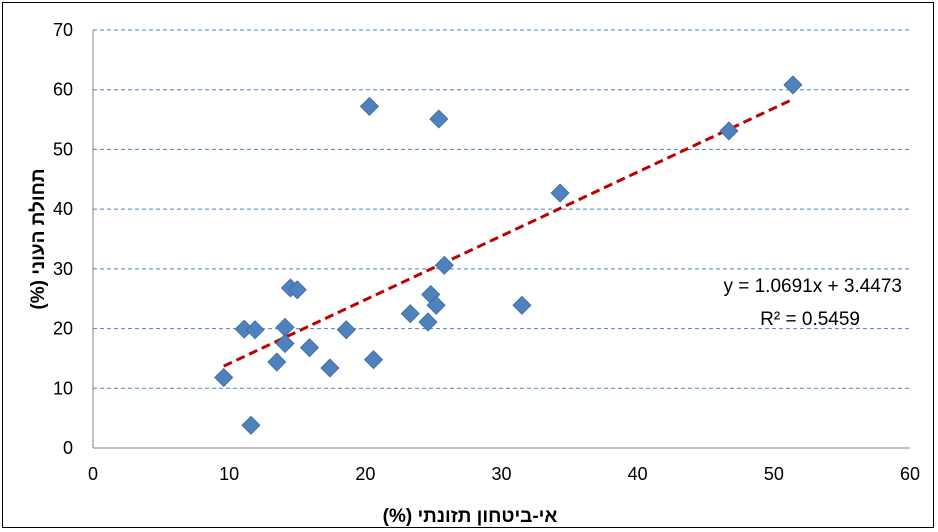 The width and height of the screenshot is (938, 532). Describe the element at coordinates (63, 388) in the screenshot. I see `y-tick-label: 10` at that location.